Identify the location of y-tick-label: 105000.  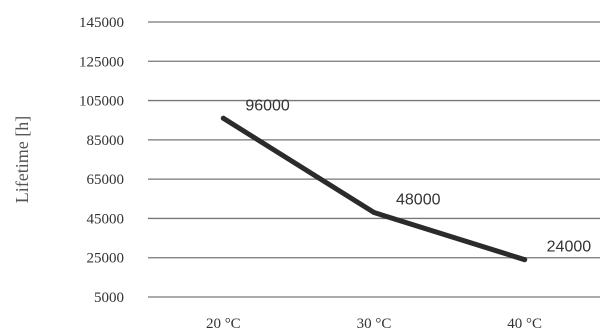
(101, 102).